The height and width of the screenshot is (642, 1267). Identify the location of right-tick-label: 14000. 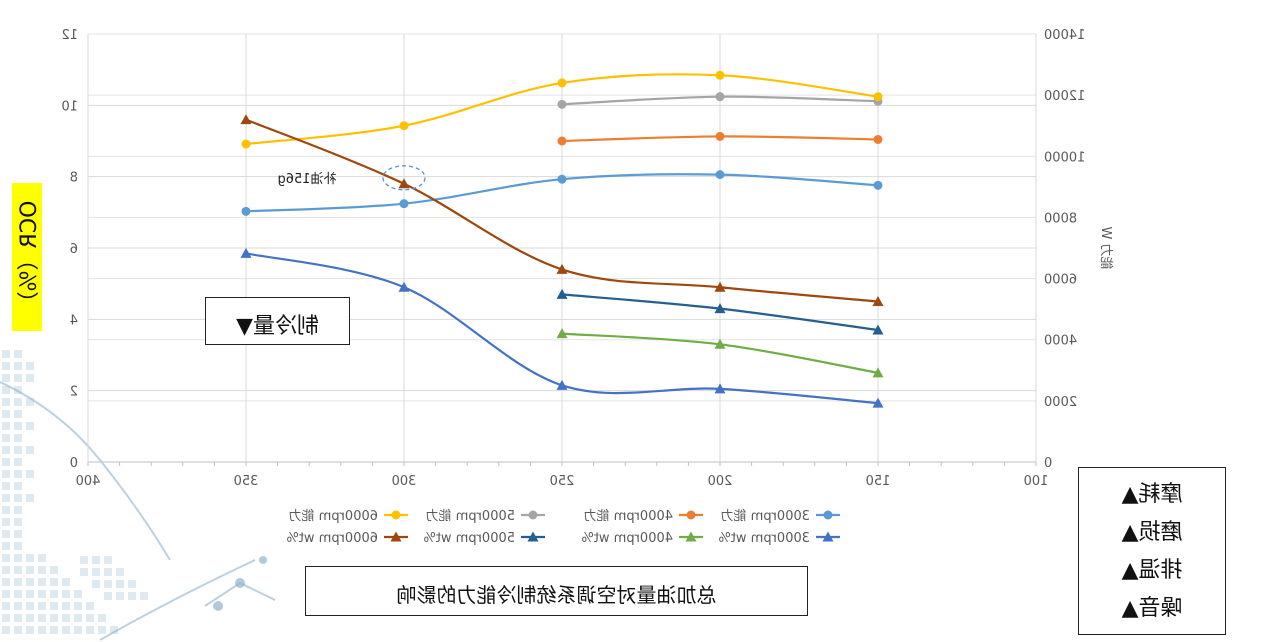
(1064, 35).